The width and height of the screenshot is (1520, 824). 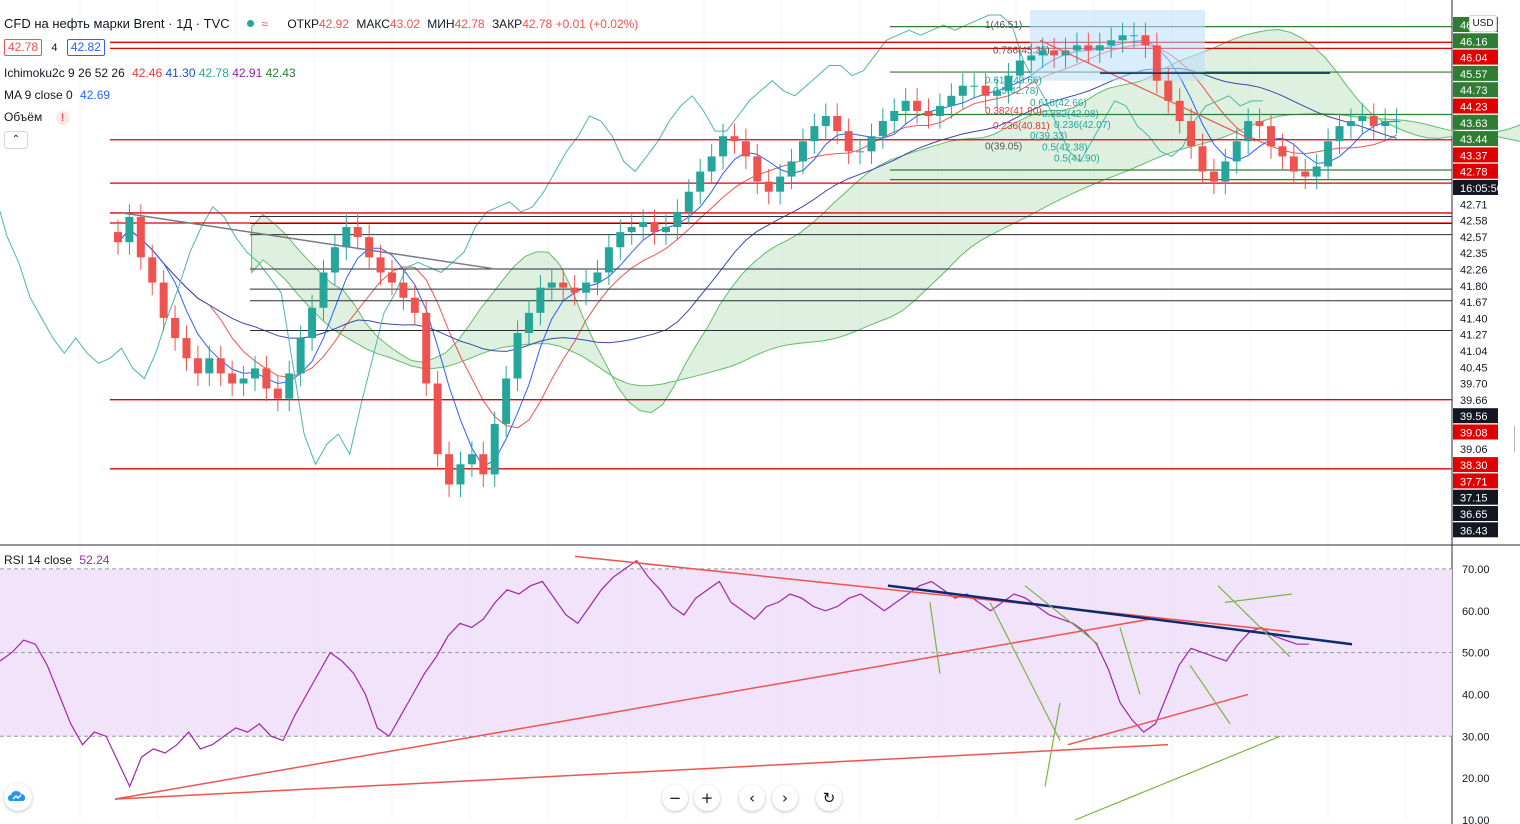 I want to click on ma-legend: MA 9 close 0 42.69, so click(x=57, y=95).